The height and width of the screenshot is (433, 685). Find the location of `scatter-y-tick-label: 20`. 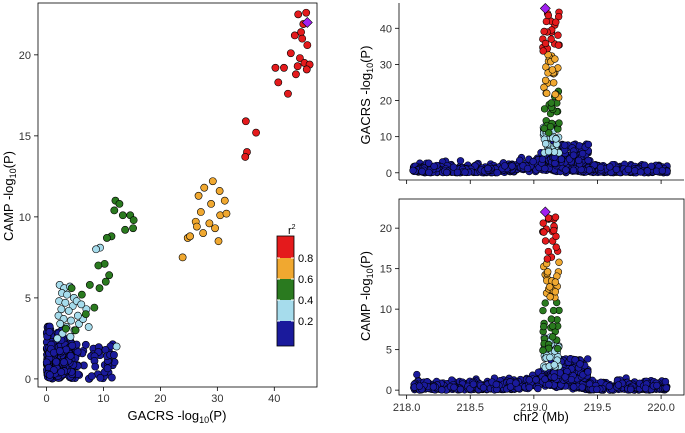

scatter-y-tick-label: 20 is located at coordinates (25, 56).